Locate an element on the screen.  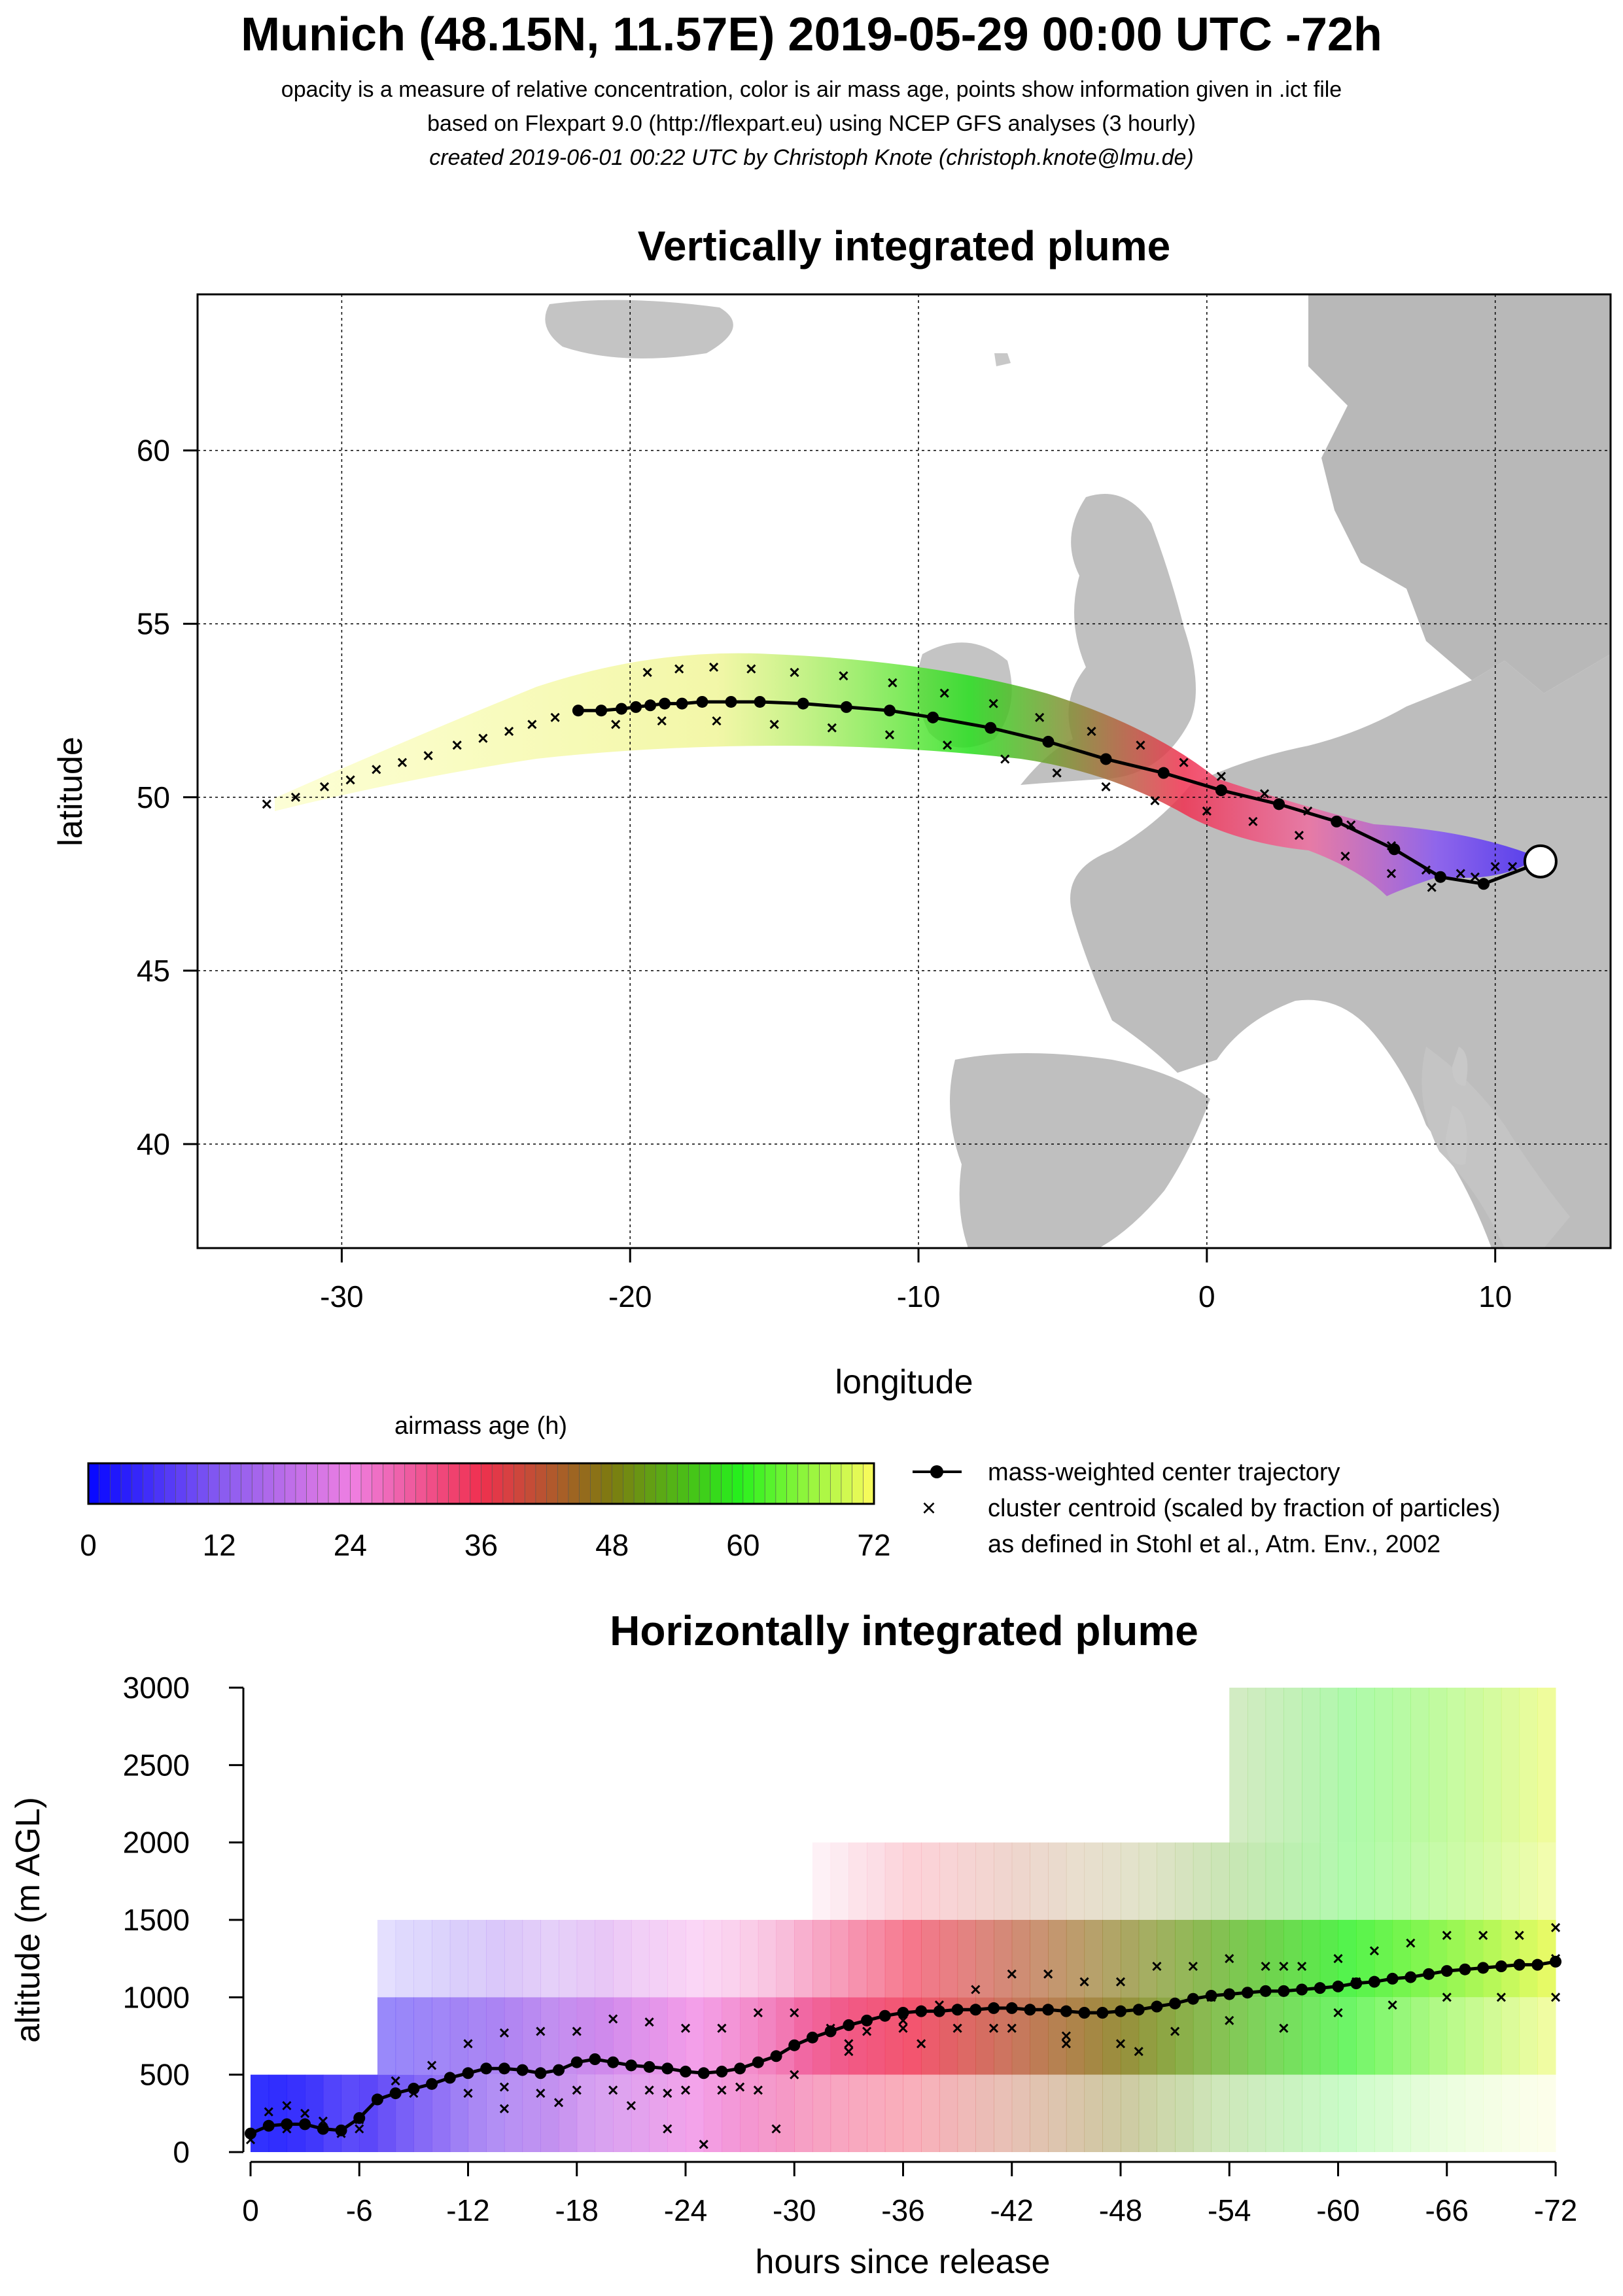
colorbar-panel: airmass age (h) 0 12 24 36 48 60 72 is located at coordinates (485, 1487).